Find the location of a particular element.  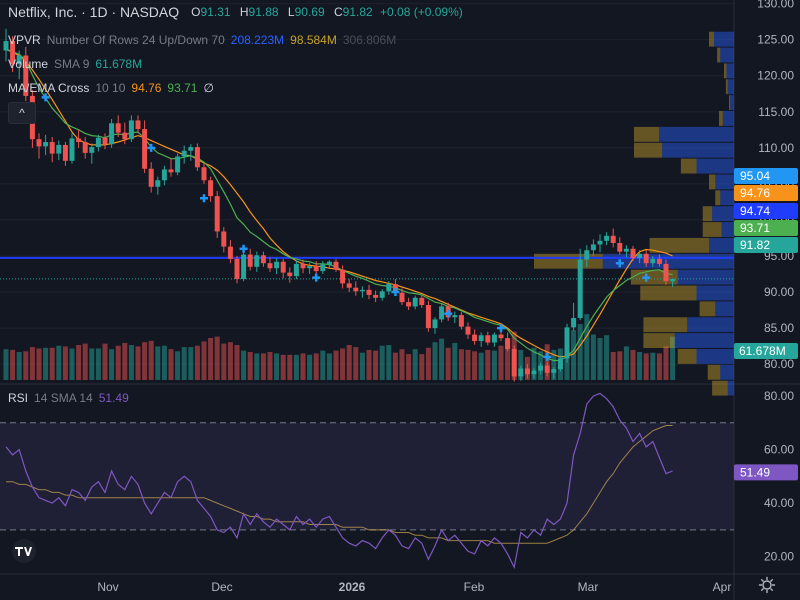

symbol-title: Netflix, Inc. · 1D · NASDAQ is located at coordinates (94, 12).